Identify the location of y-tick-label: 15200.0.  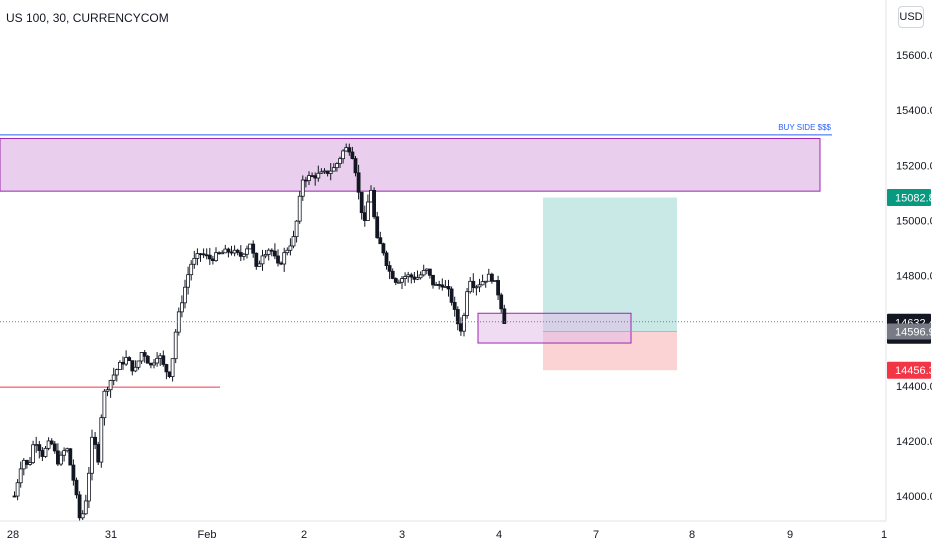
(914, 166).